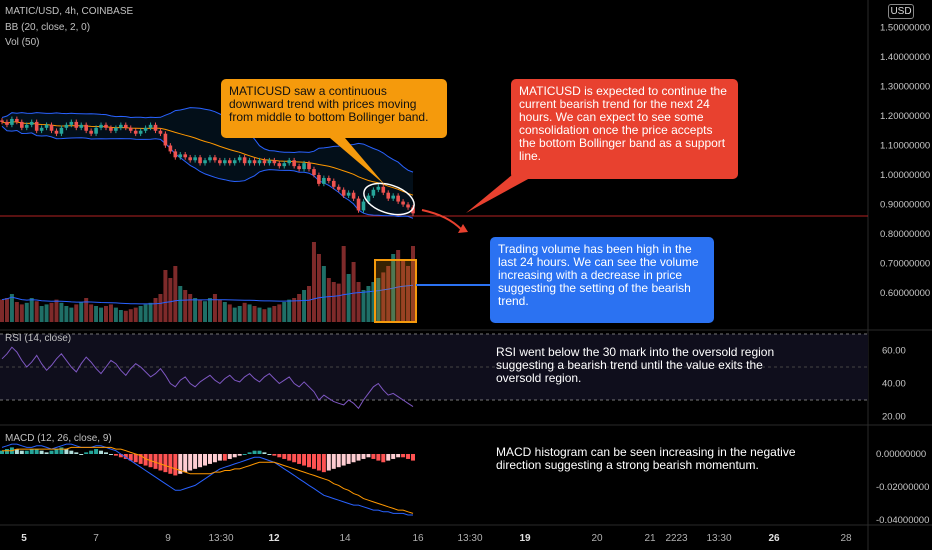 The width and height of the screenshot is (932, 550). Describe the element at coordinates (207, 294) in the screenshot. I see `volume-ma-line` at that location.